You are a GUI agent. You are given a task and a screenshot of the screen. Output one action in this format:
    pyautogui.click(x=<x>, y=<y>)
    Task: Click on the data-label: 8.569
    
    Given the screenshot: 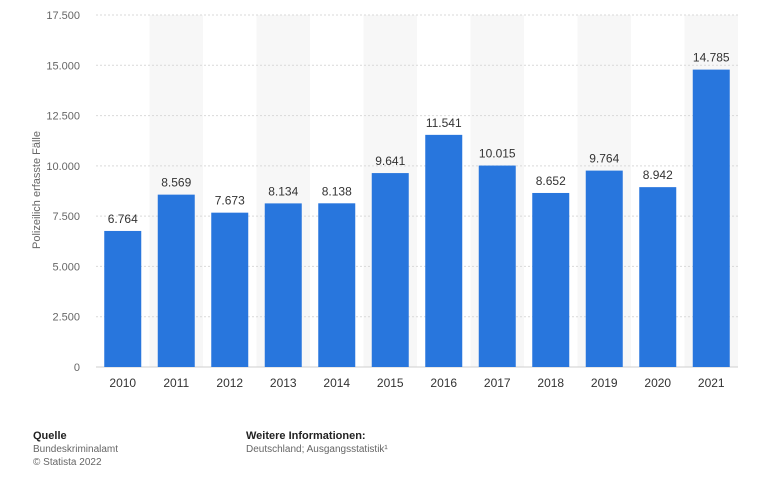 What is the action you would take?
    pyautogui.click(x=176, y=183)
    